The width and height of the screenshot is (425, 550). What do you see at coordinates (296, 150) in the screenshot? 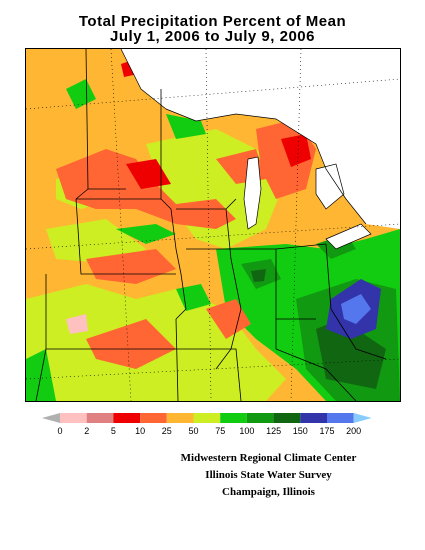
I see `zone-5-10-michigan` at bounding box center [296, 150].